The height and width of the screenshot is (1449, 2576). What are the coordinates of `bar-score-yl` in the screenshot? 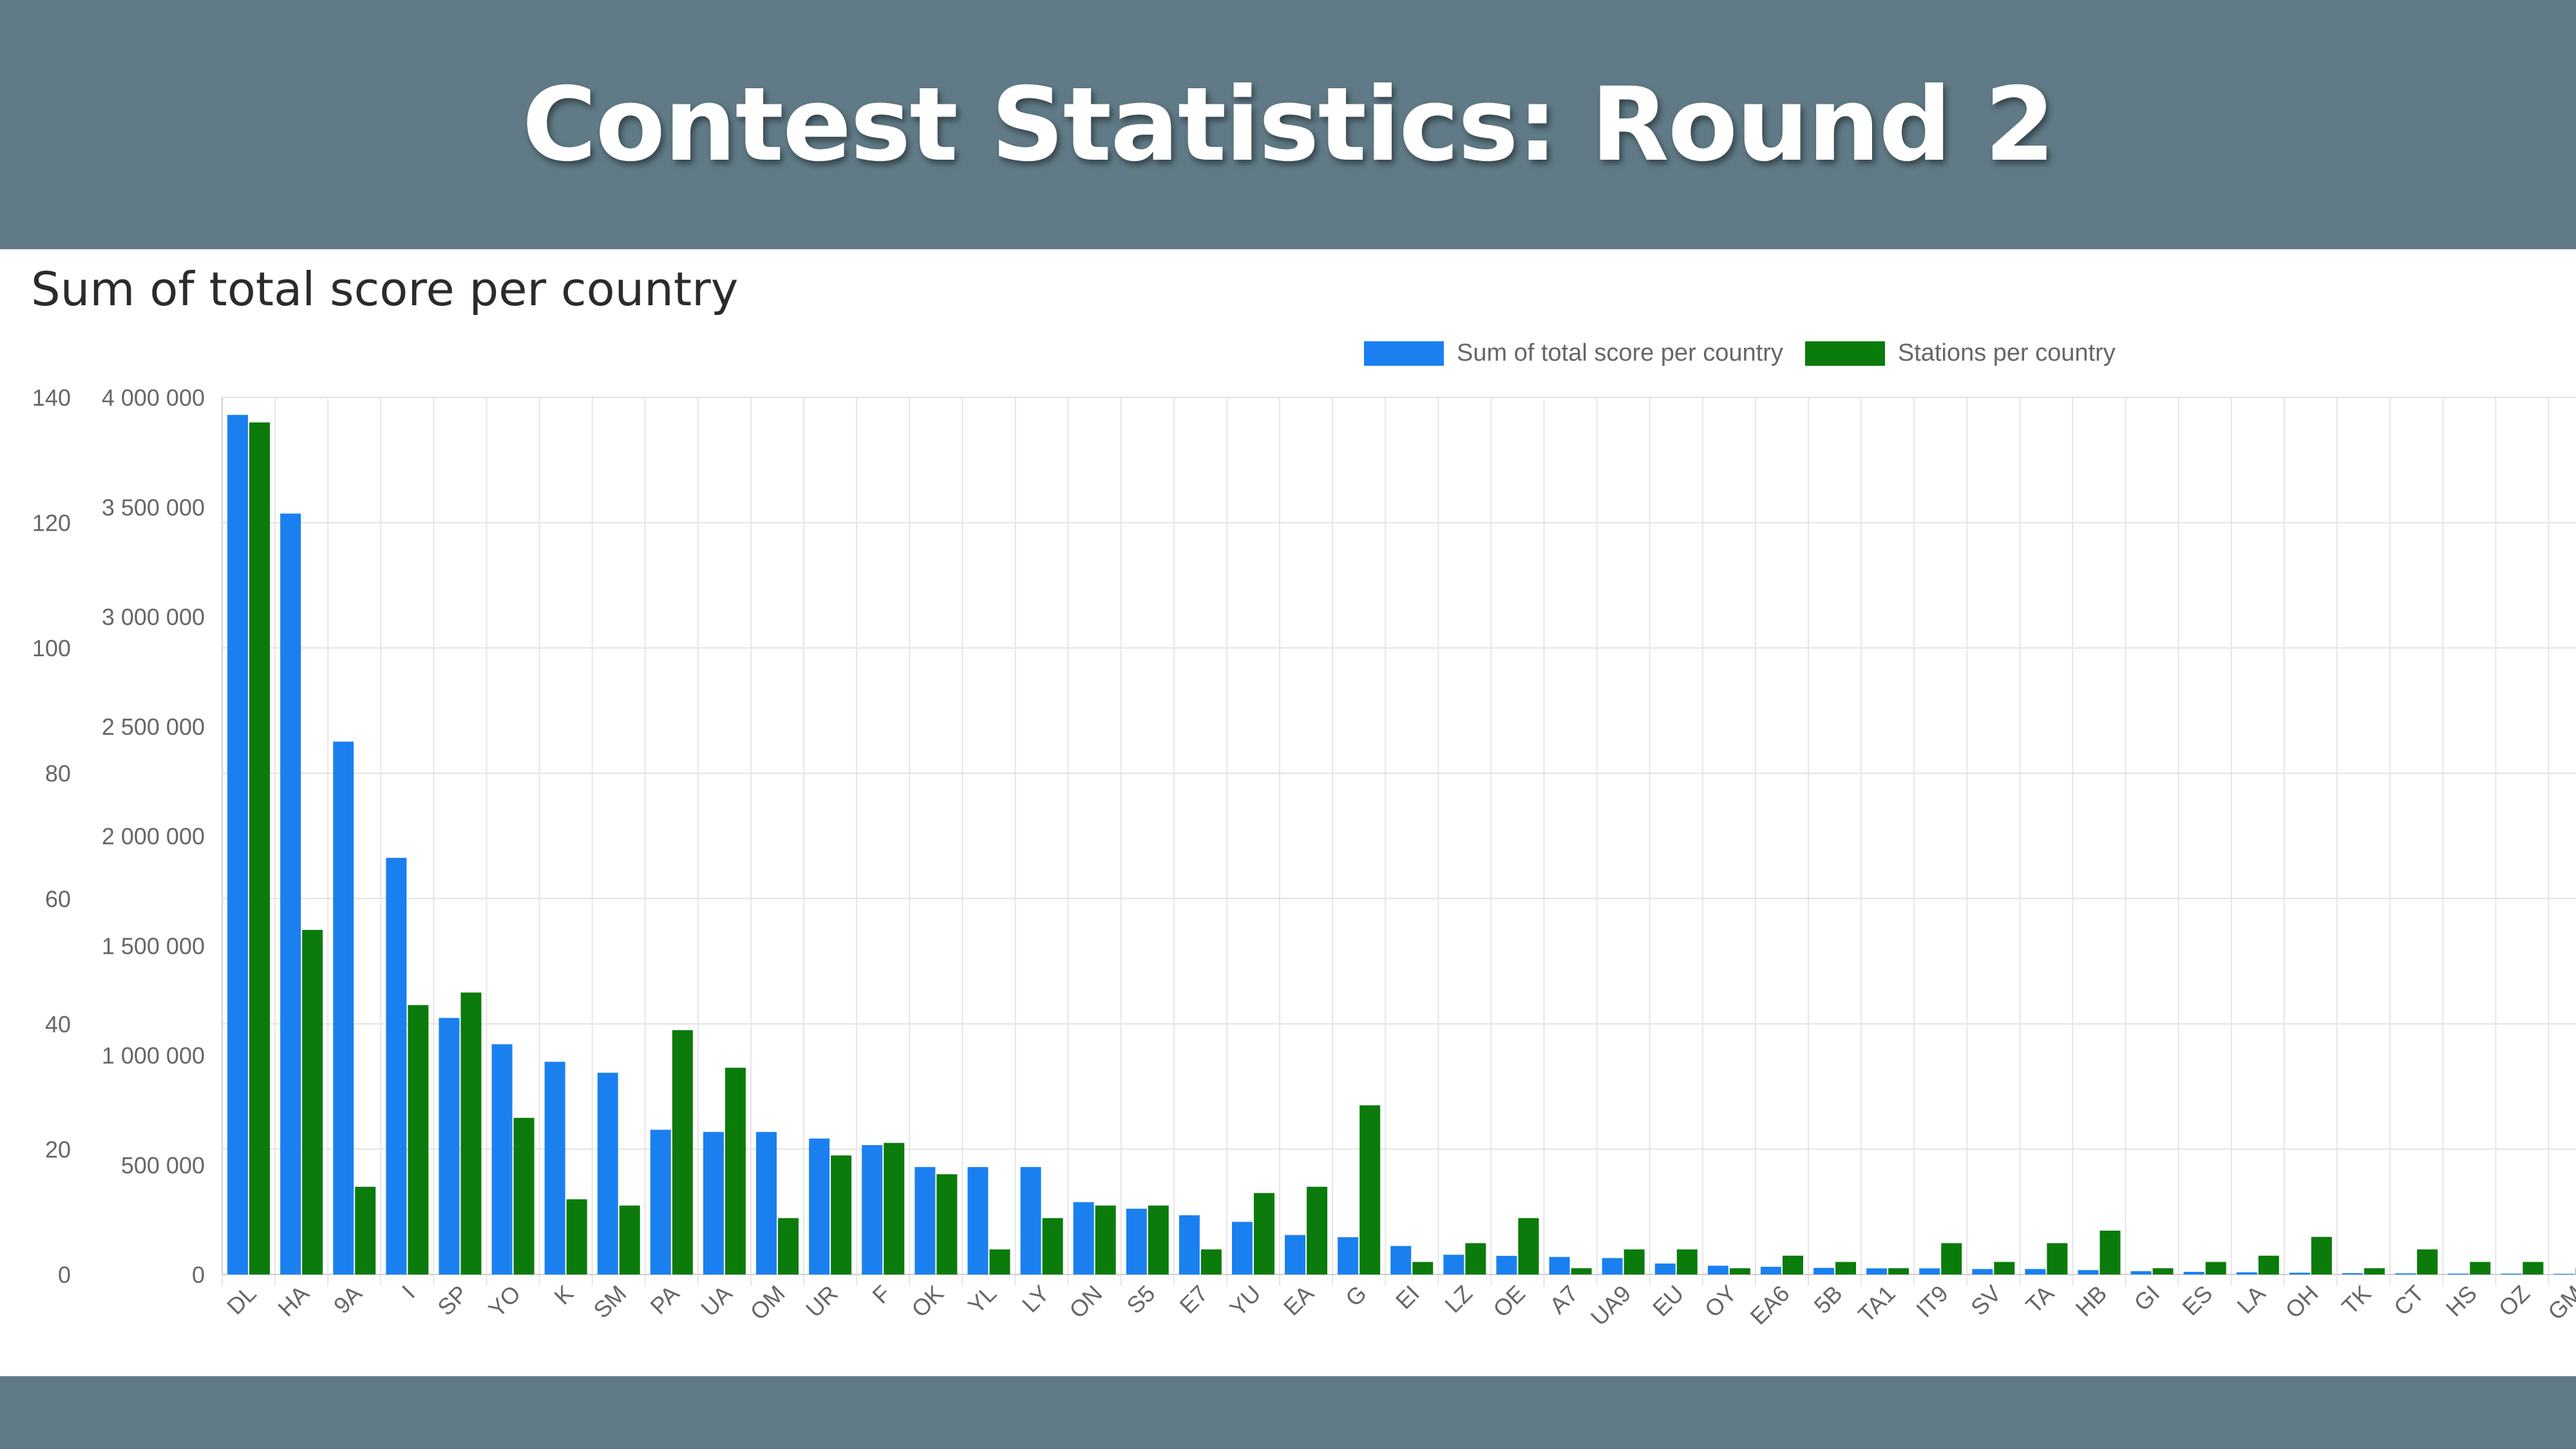 It's located at (978, 1221).